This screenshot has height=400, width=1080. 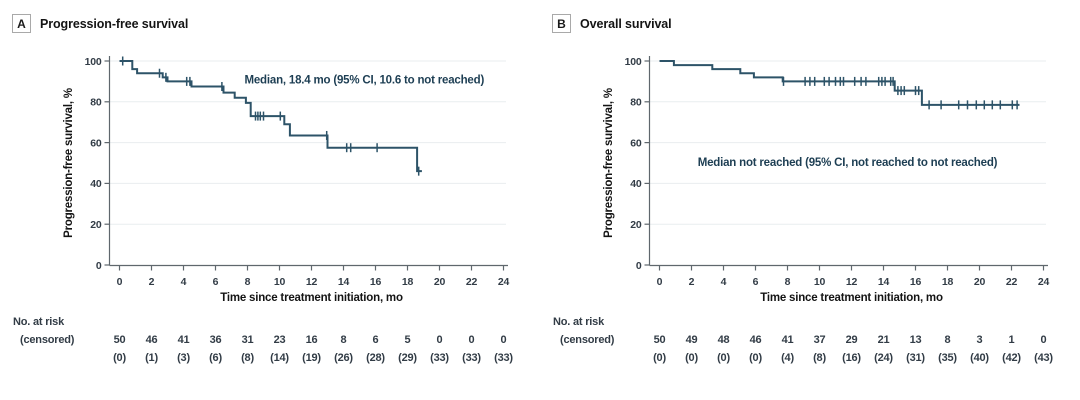 What do you see at coordinates (215, 358) in the screenshot?
I see `risk-censored-value: (6)` at bounding box center [215, 358].